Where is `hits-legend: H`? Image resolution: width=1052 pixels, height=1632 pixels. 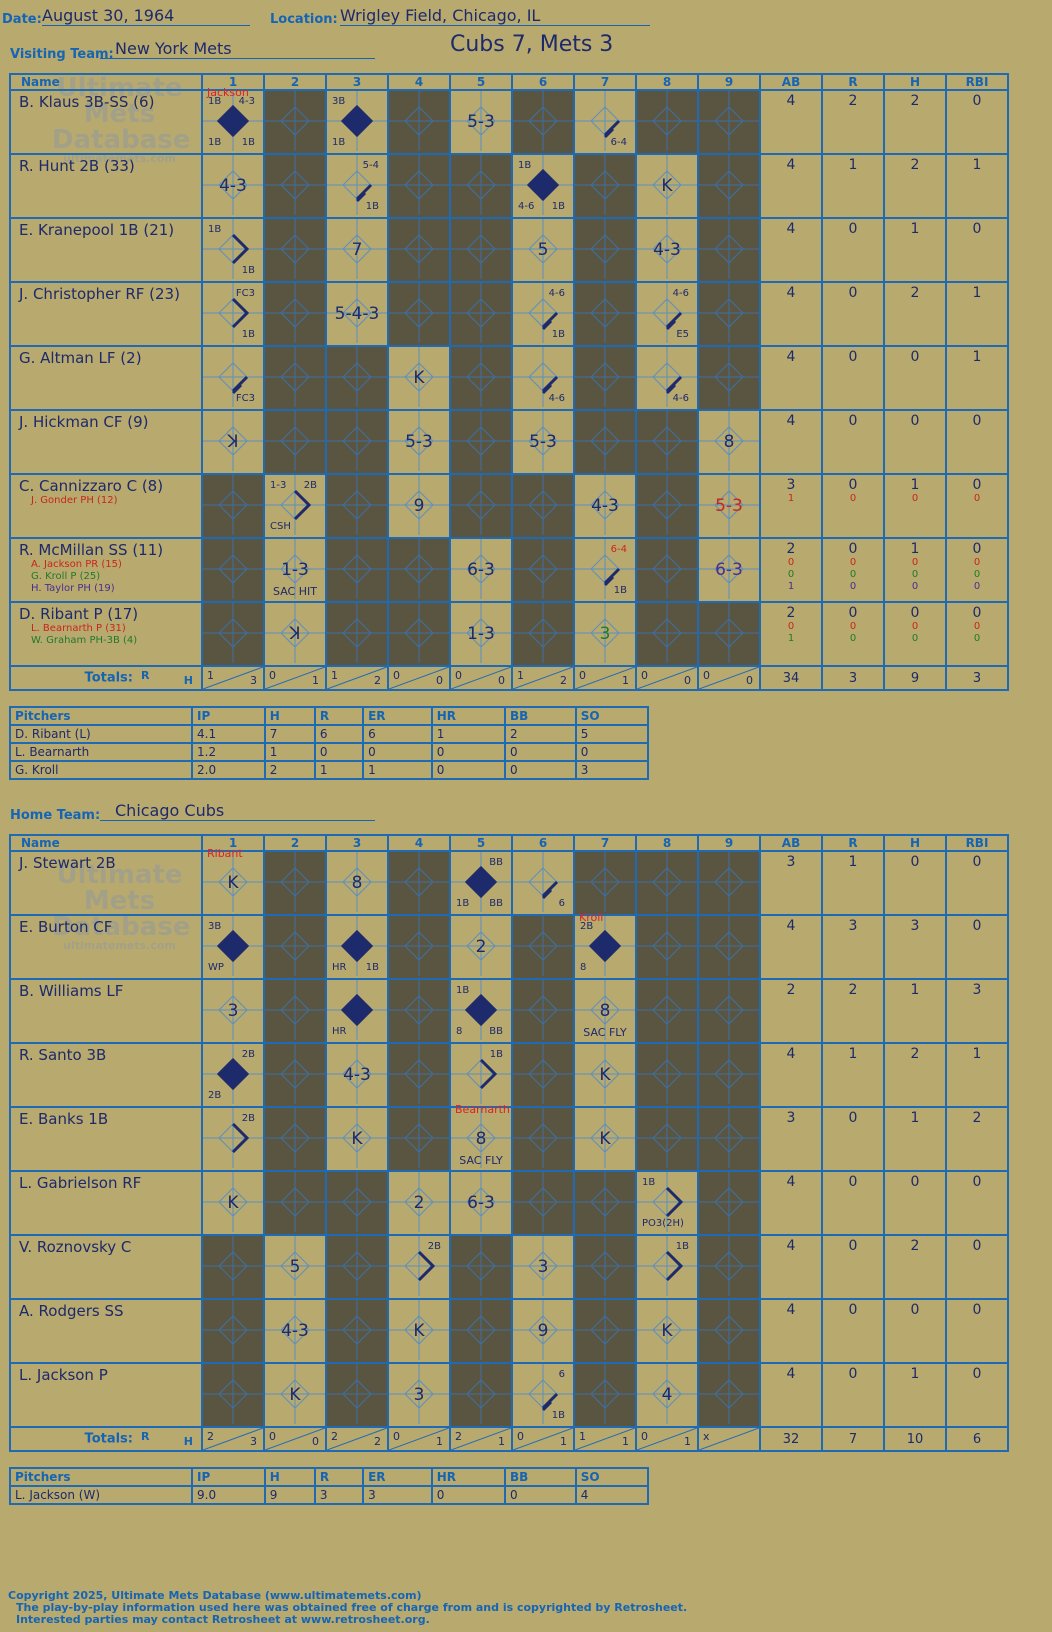
hits-legend: H is located at coordinates (188, 680).